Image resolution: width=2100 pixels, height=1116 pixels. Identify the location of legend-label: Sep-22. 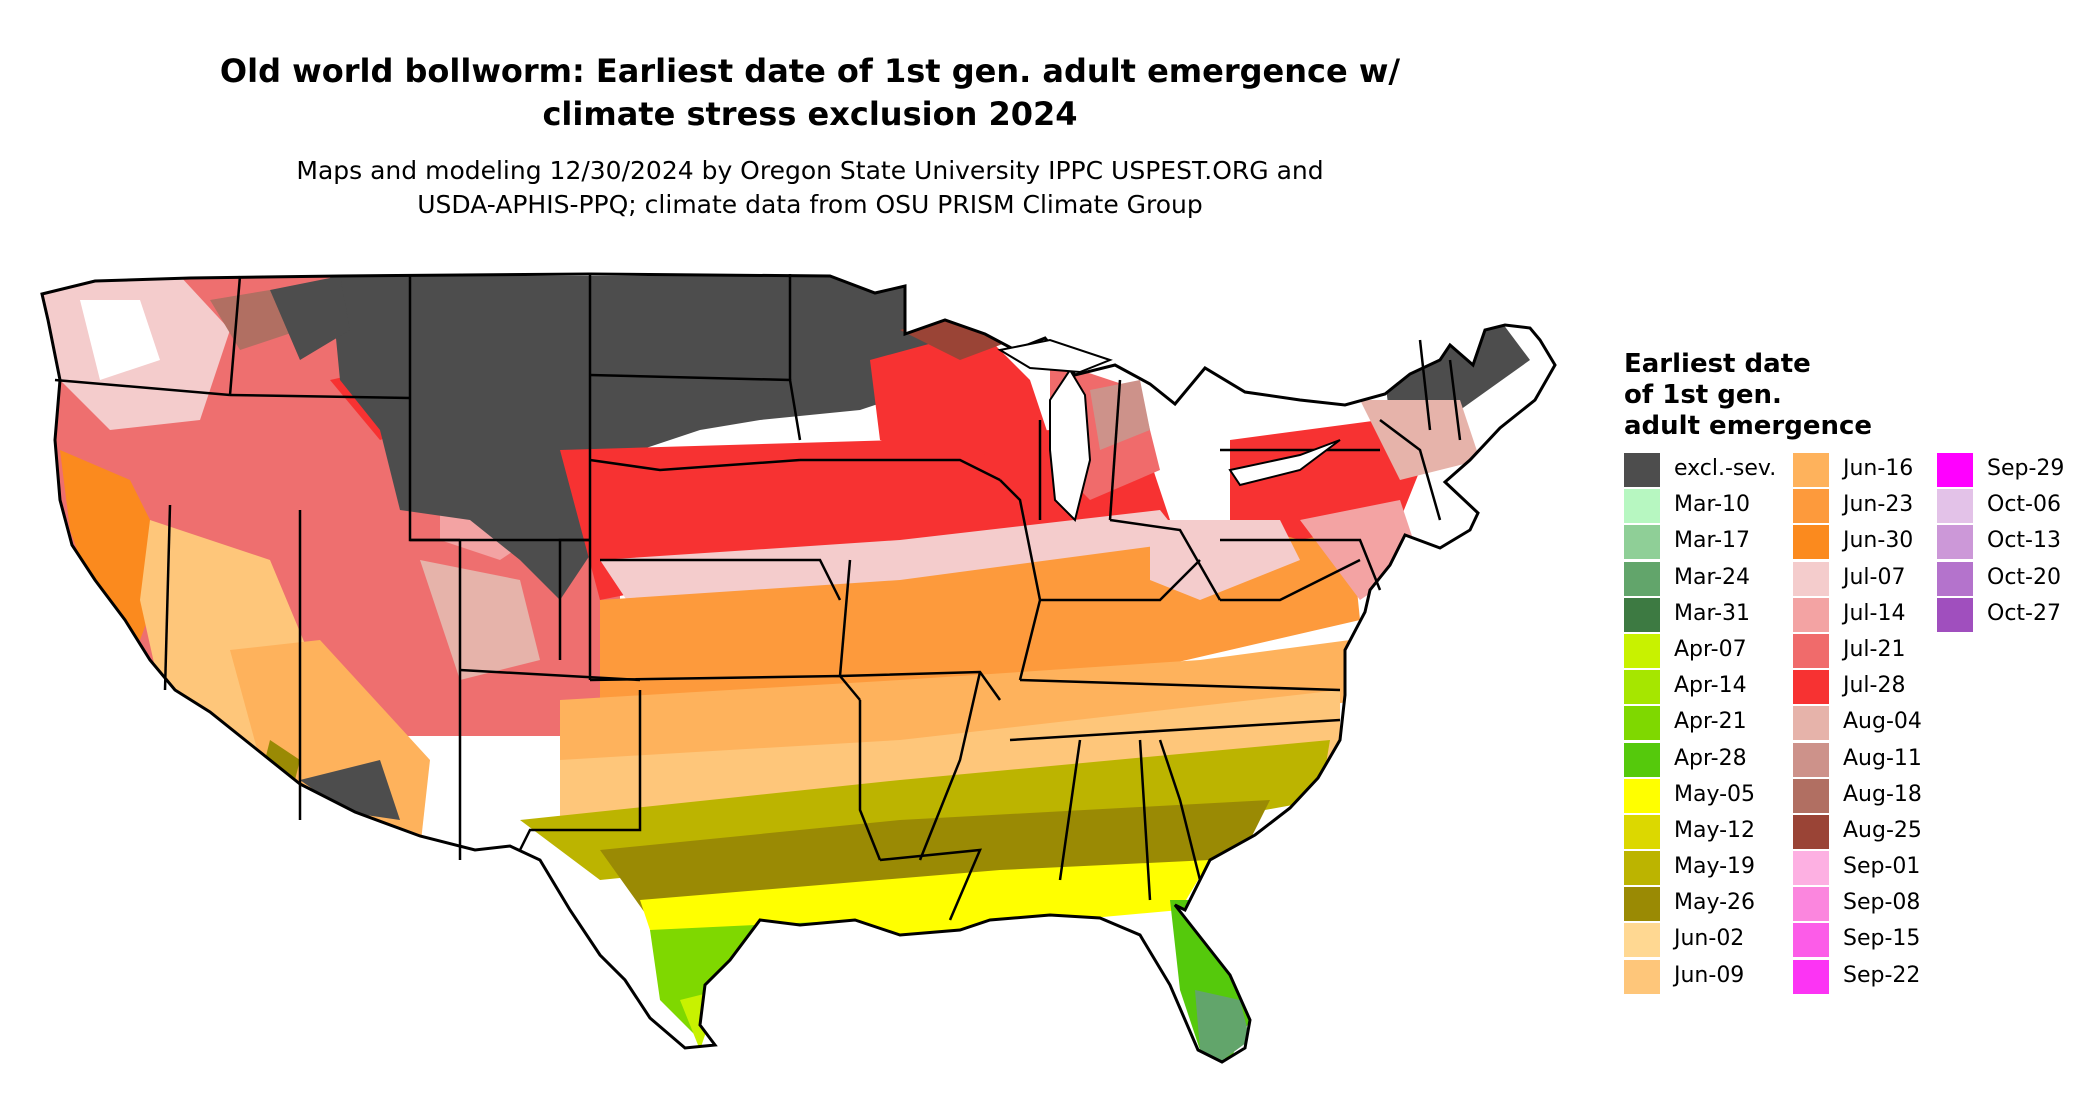
(1882, 975).